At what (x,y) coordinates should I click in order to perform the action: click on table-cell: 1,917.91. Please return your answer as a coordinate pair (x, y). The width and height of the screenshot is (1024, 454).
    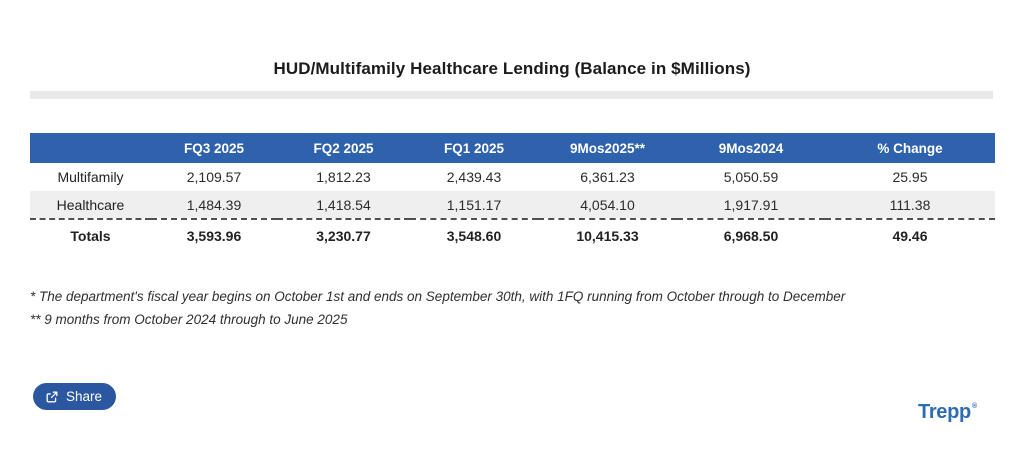
    Looking at the image, I should click on (751, 205).